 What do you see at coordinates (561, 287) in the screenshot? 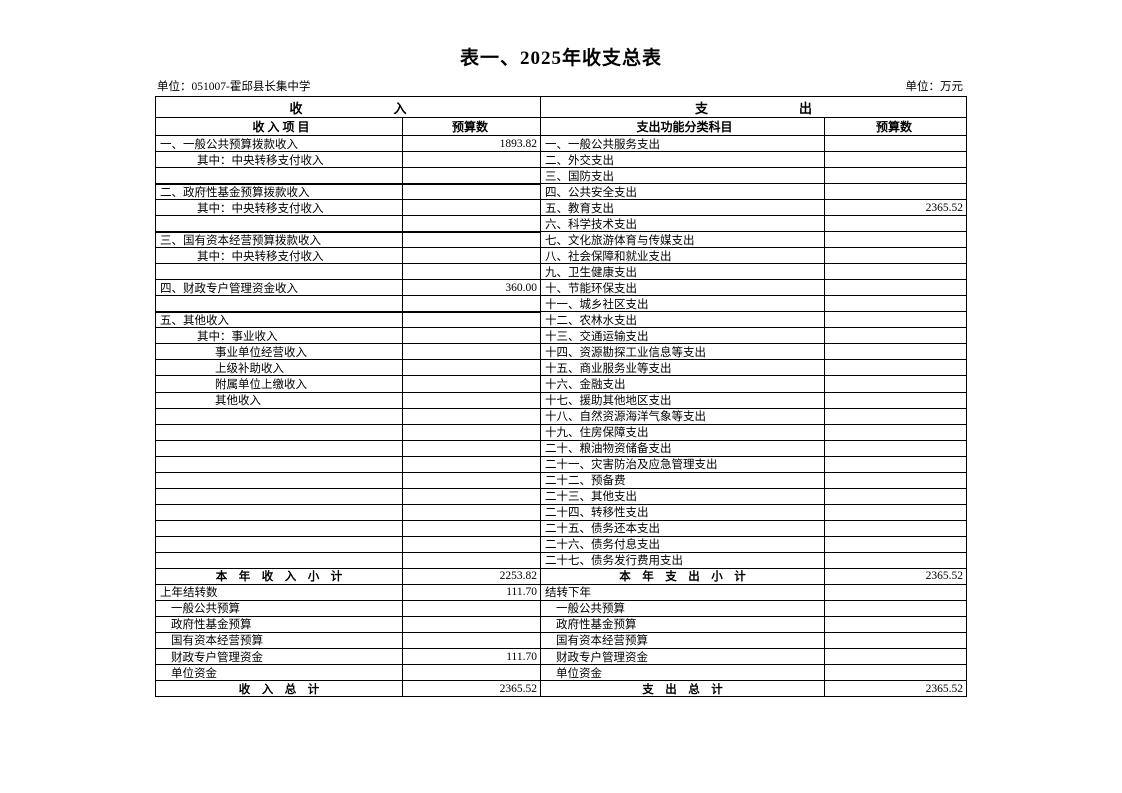
I see `table-row: 四、财政专户管理资金收入 360.00 十、节能环保支出` at bounding box center [561, 287].